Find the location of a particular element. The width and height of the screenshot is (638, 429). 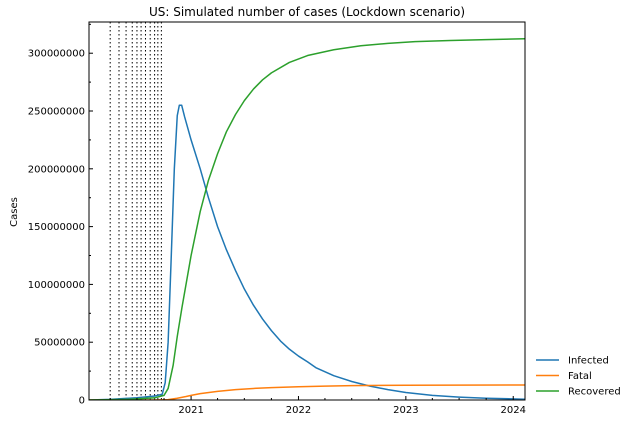

x-tick-label: 2023 is located at coordinates (405, 410).